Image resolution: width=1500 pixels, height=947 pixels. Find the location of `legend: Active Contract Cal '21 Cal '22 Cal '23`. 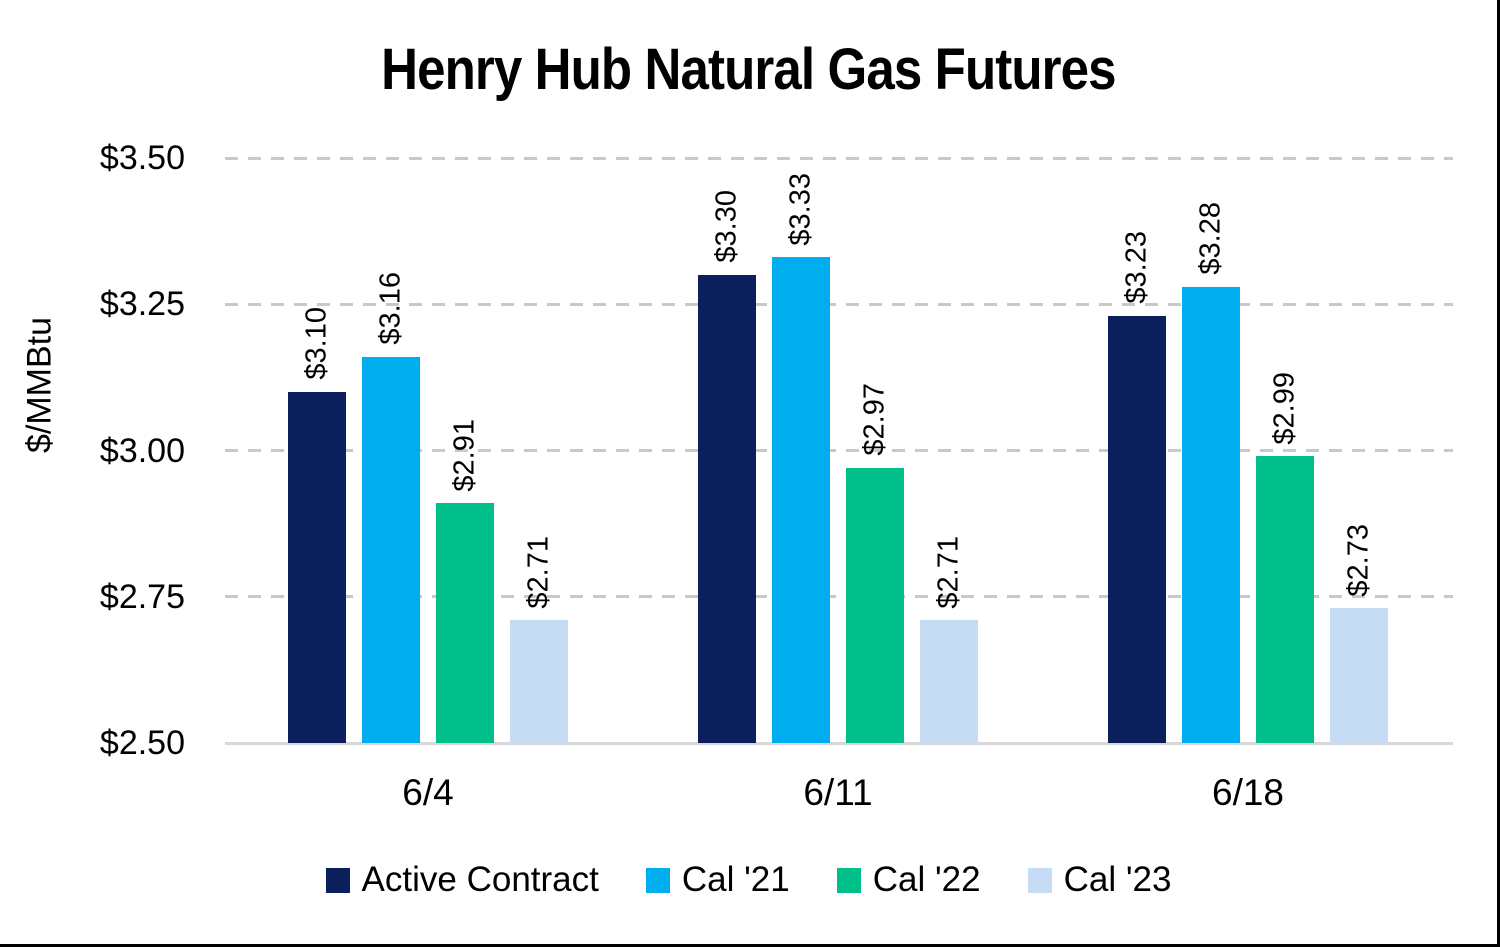

legend: Active Contract Cal '21 Cal '22 Cal '23 is located at coordinates (748, 880).